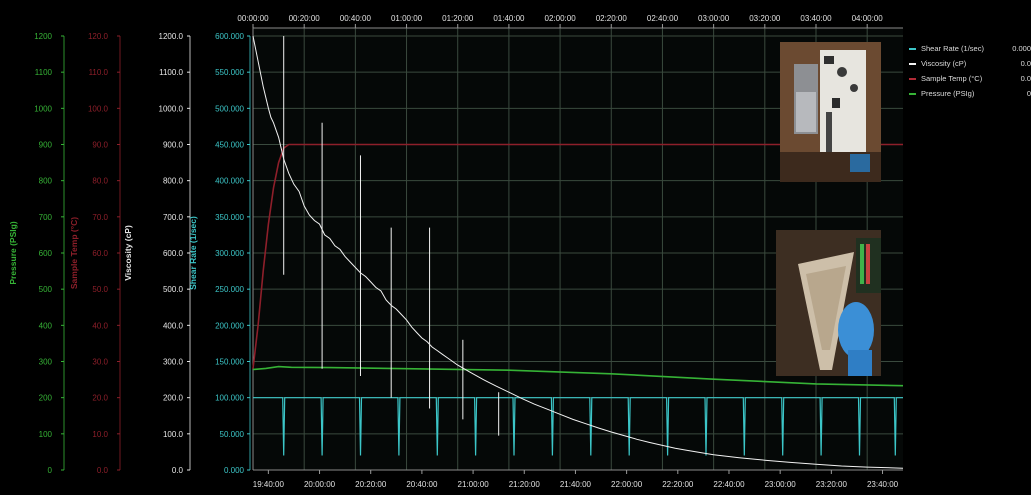 The height and width of the screenshot is (495, 1031). Describe the element at coordinates (46, 325) in the screenshot. I see `y-tick-label-pressure: 400` at that location.